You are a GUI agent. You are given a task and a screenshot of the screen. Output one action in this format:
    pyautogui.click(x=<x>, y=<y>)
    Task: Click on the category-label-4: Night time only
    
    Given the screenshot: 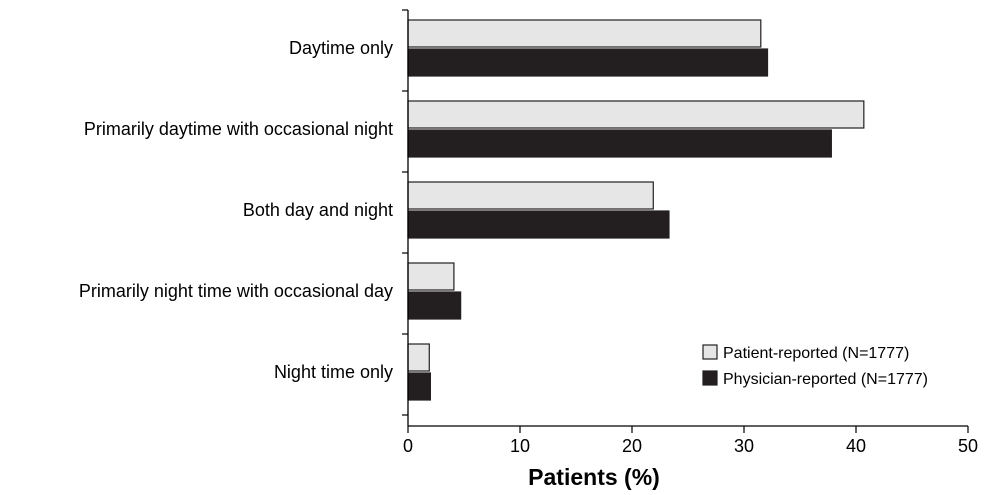 What is the action you would take?
    pyautogui.click(x=333, y=372)
    